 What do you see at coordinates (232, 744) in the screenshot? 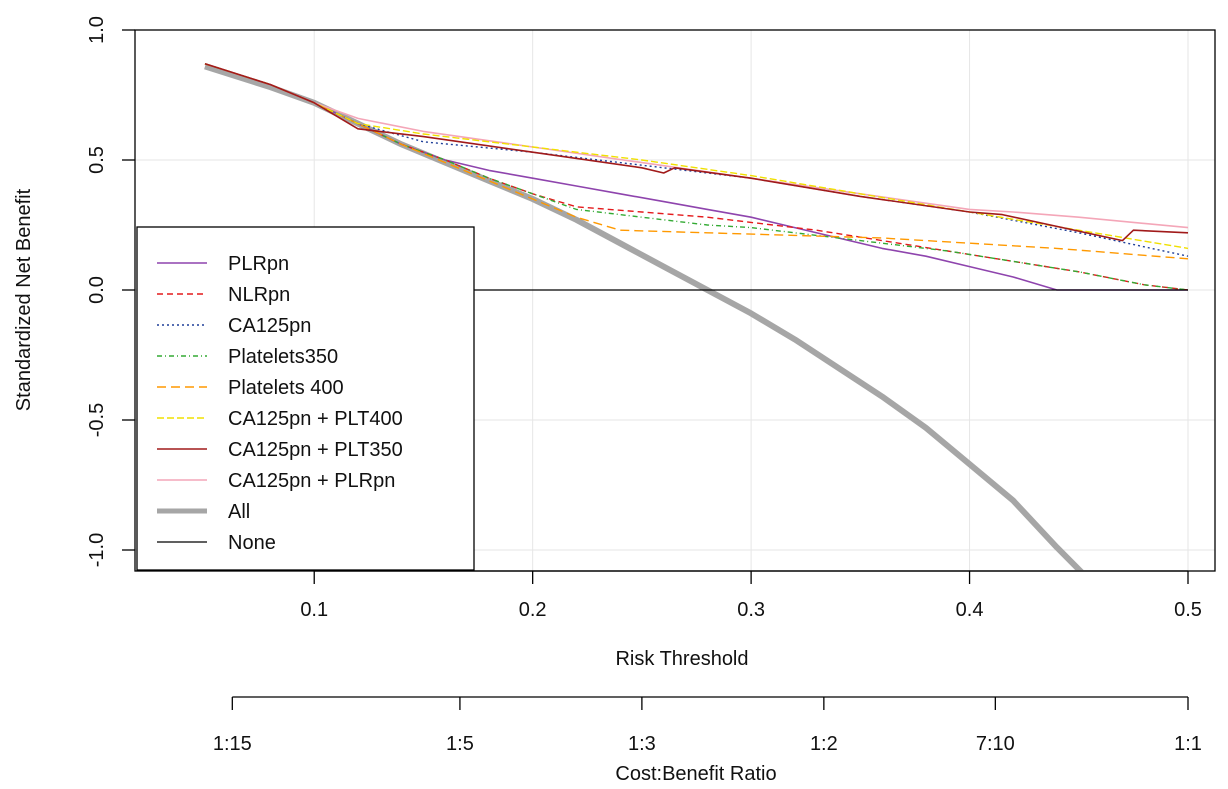
I see `cost-benefit-tick-label: 1:15` at bounding box center [232, 744].